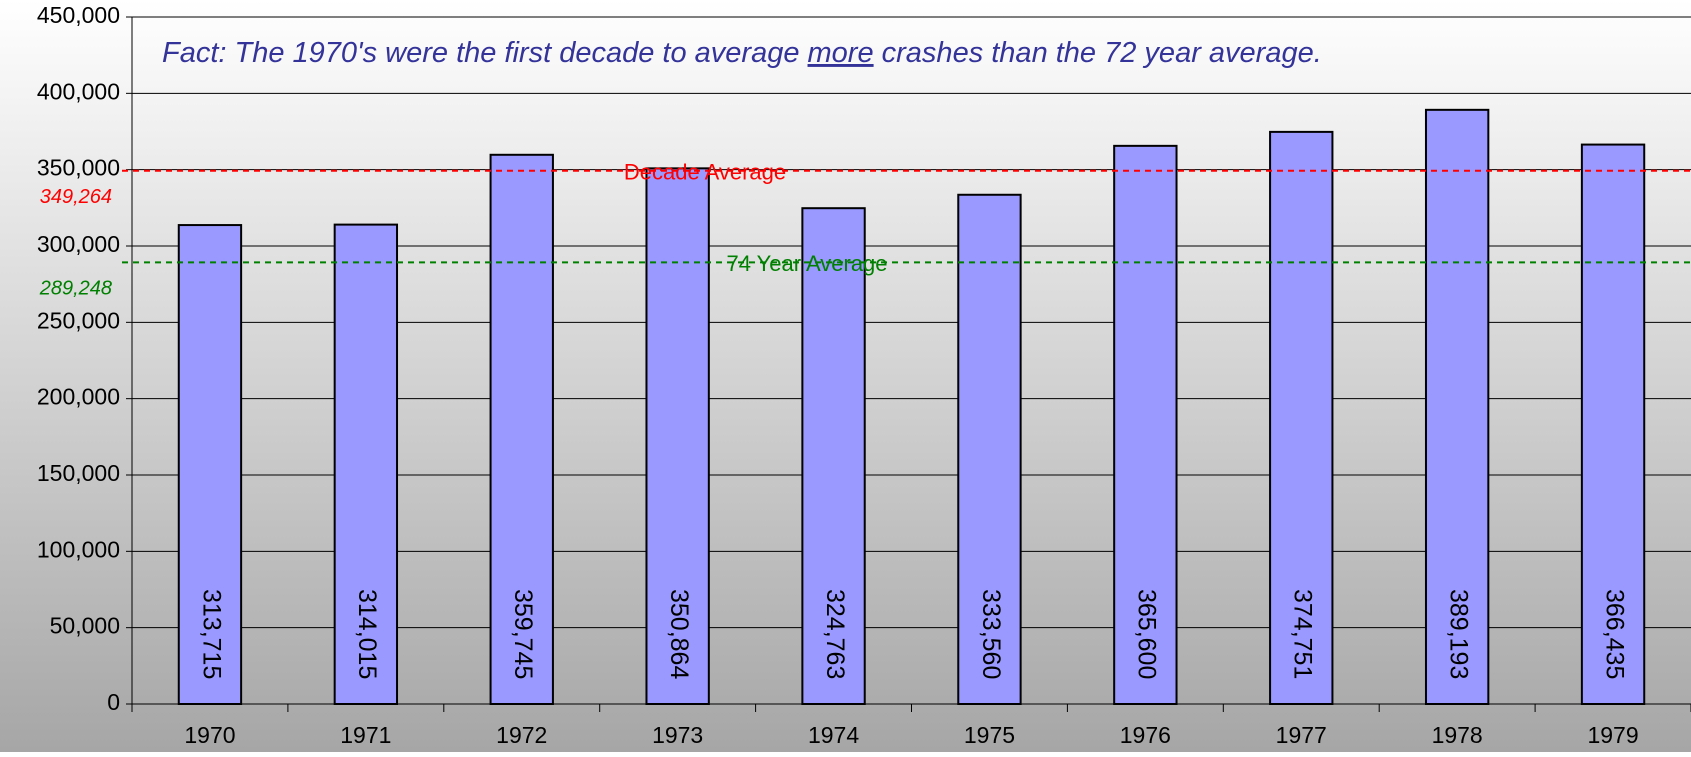 The height and width of the screenshot is (757, 1691). I want to click on x-tick-label: 1974, so click(833, 735).